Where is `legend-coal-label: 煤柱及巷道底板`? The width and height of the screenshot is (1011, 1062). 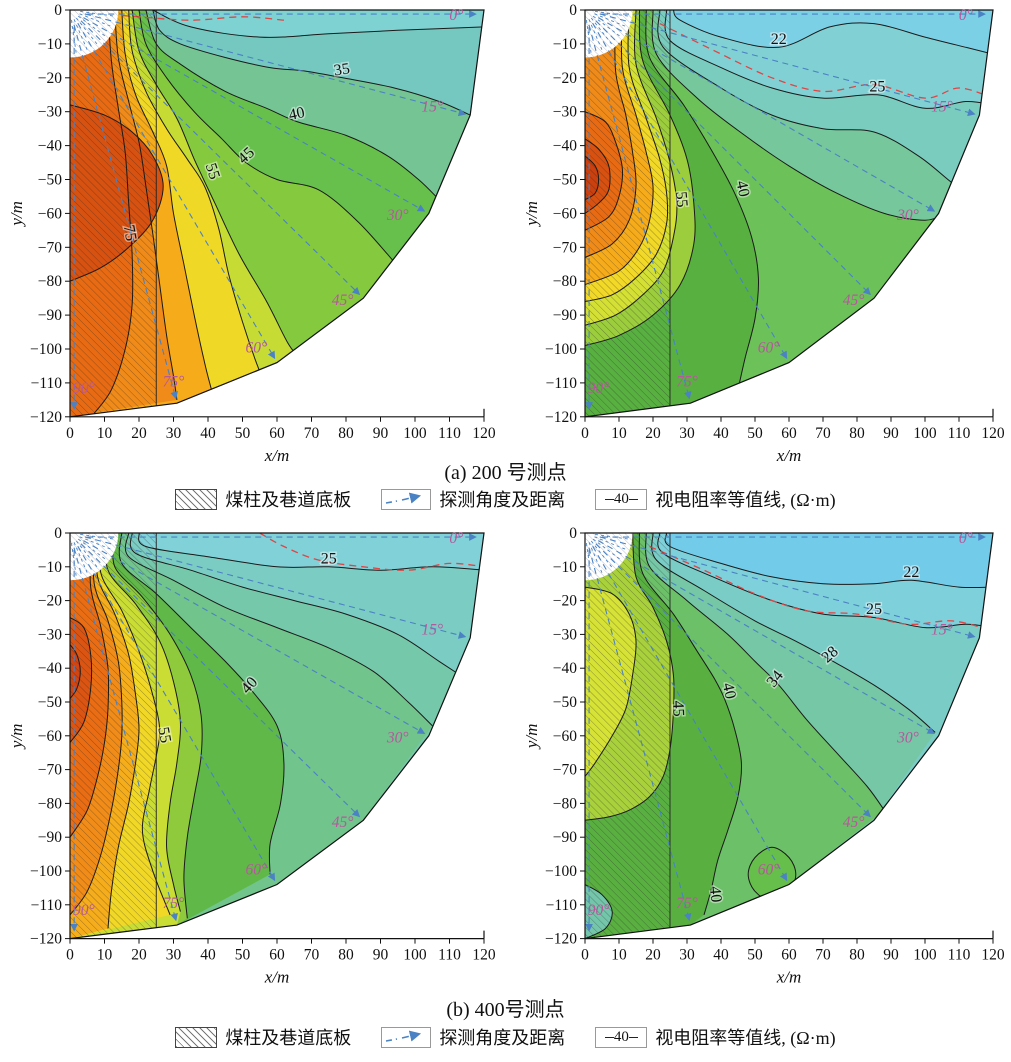 legend-coal-label: 煤柱及巷道底板 is located at coordinates (288, 1038).